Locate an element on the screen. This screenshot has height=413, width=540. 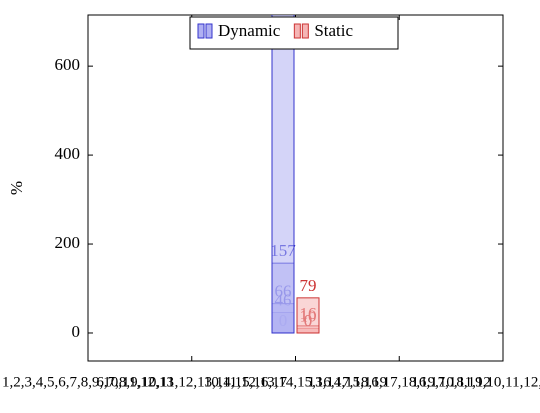
legend-label: Dynamic is located at coordinates (249, 30).